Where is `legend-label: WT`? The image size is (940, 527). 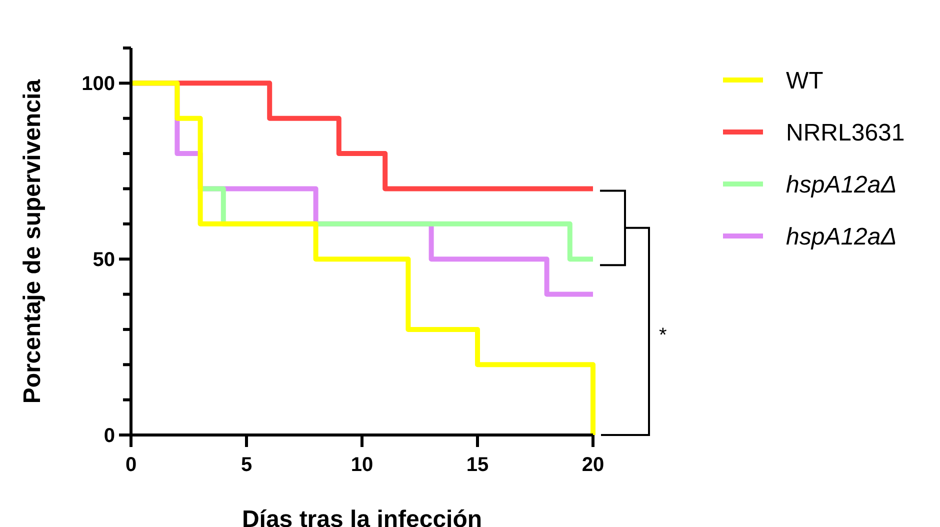 legend-label: WT is located at coordinates (805, 80).